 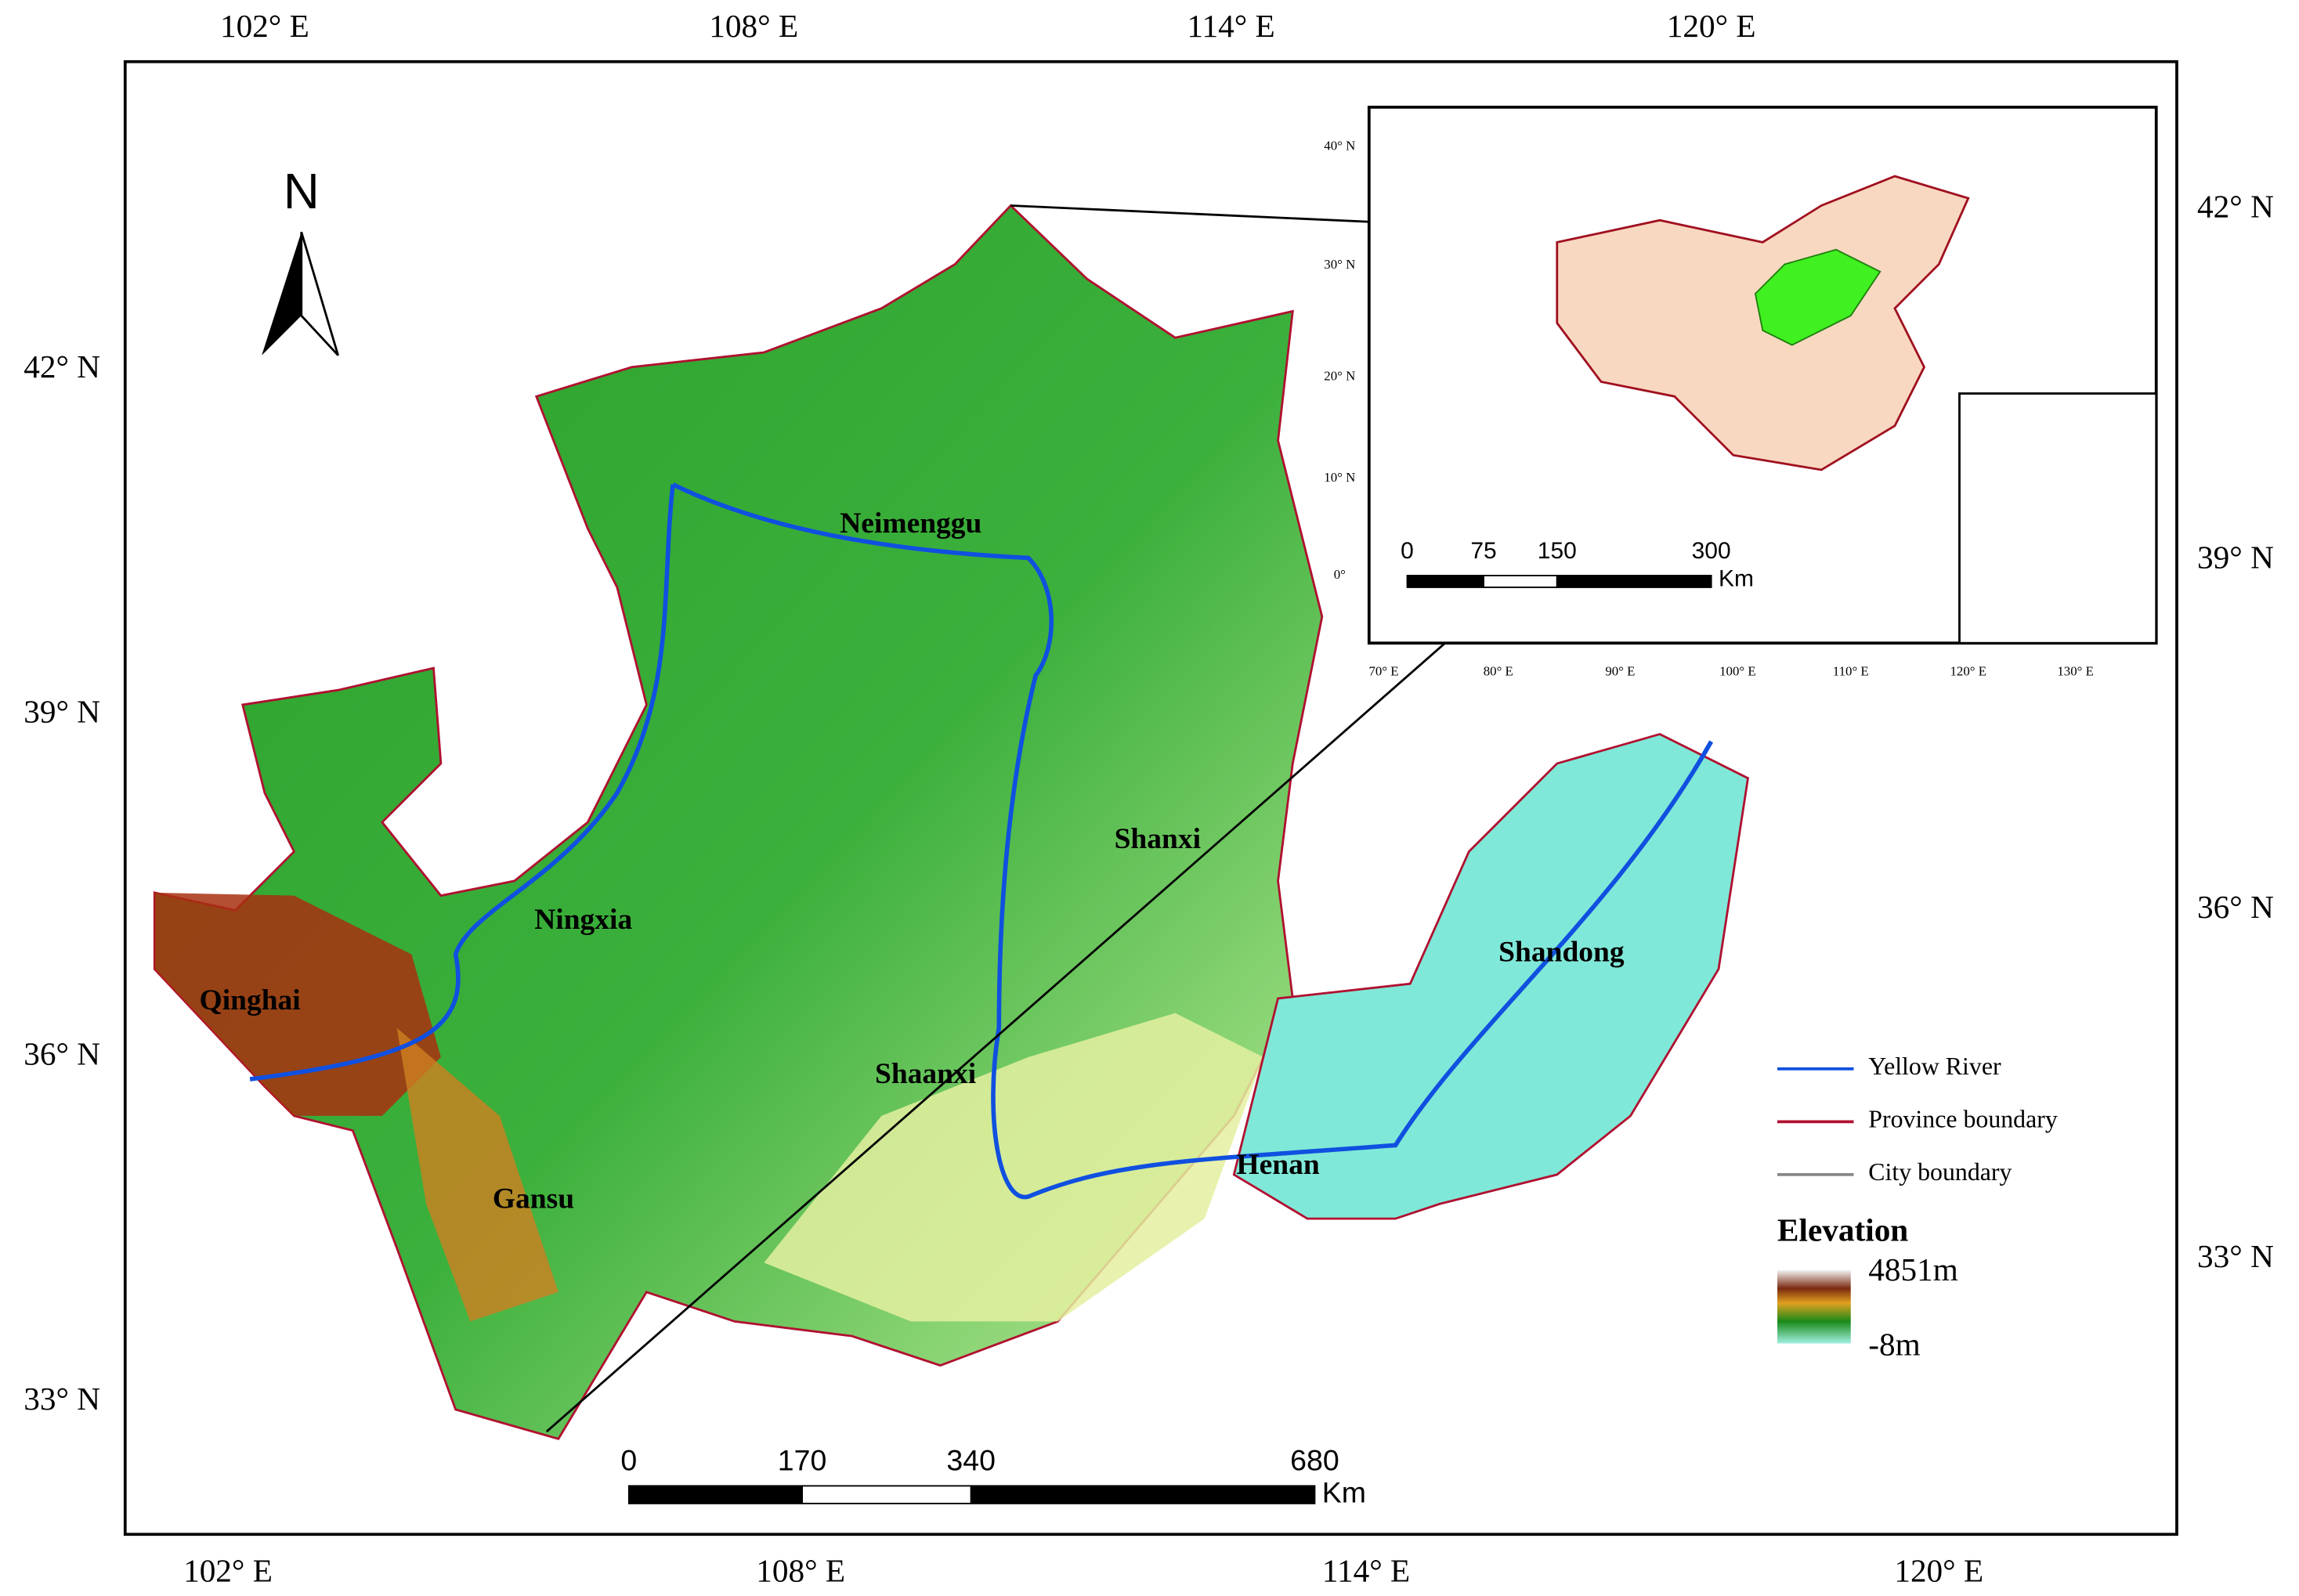 What do you see at coordinates (1620, 671) in the screenshot?
I see `inset-lon-label: 90° E` at bounding box center [1620, 671].